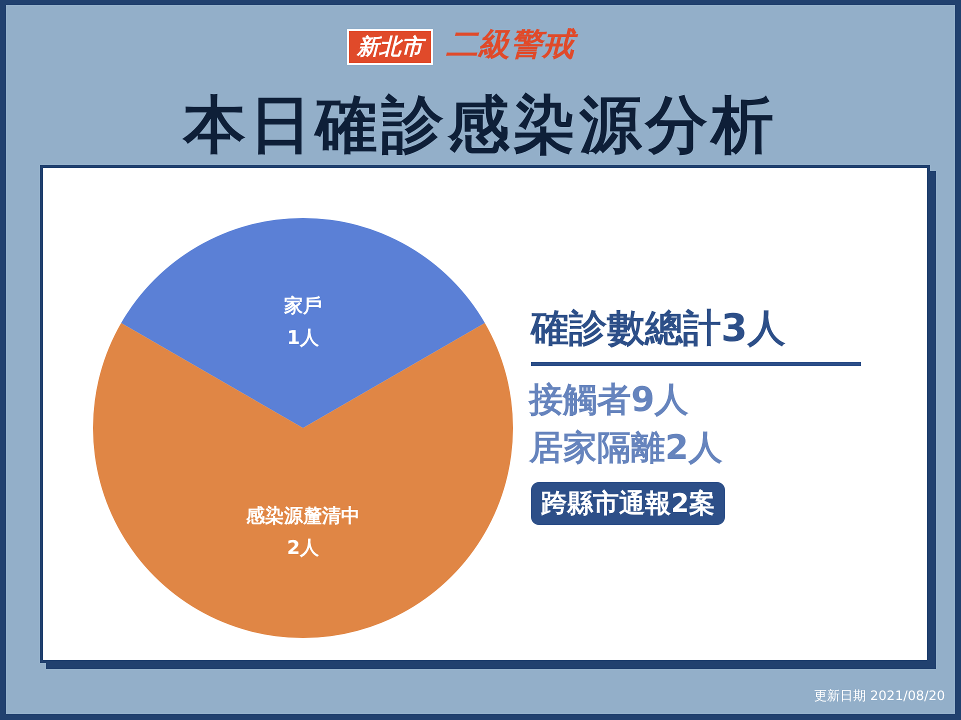 The width and height of the screenshot is (961, 720). Describe the element at coordinates (696, 334) in the screenshot. I see `text: 確診數總計3人` at that location.